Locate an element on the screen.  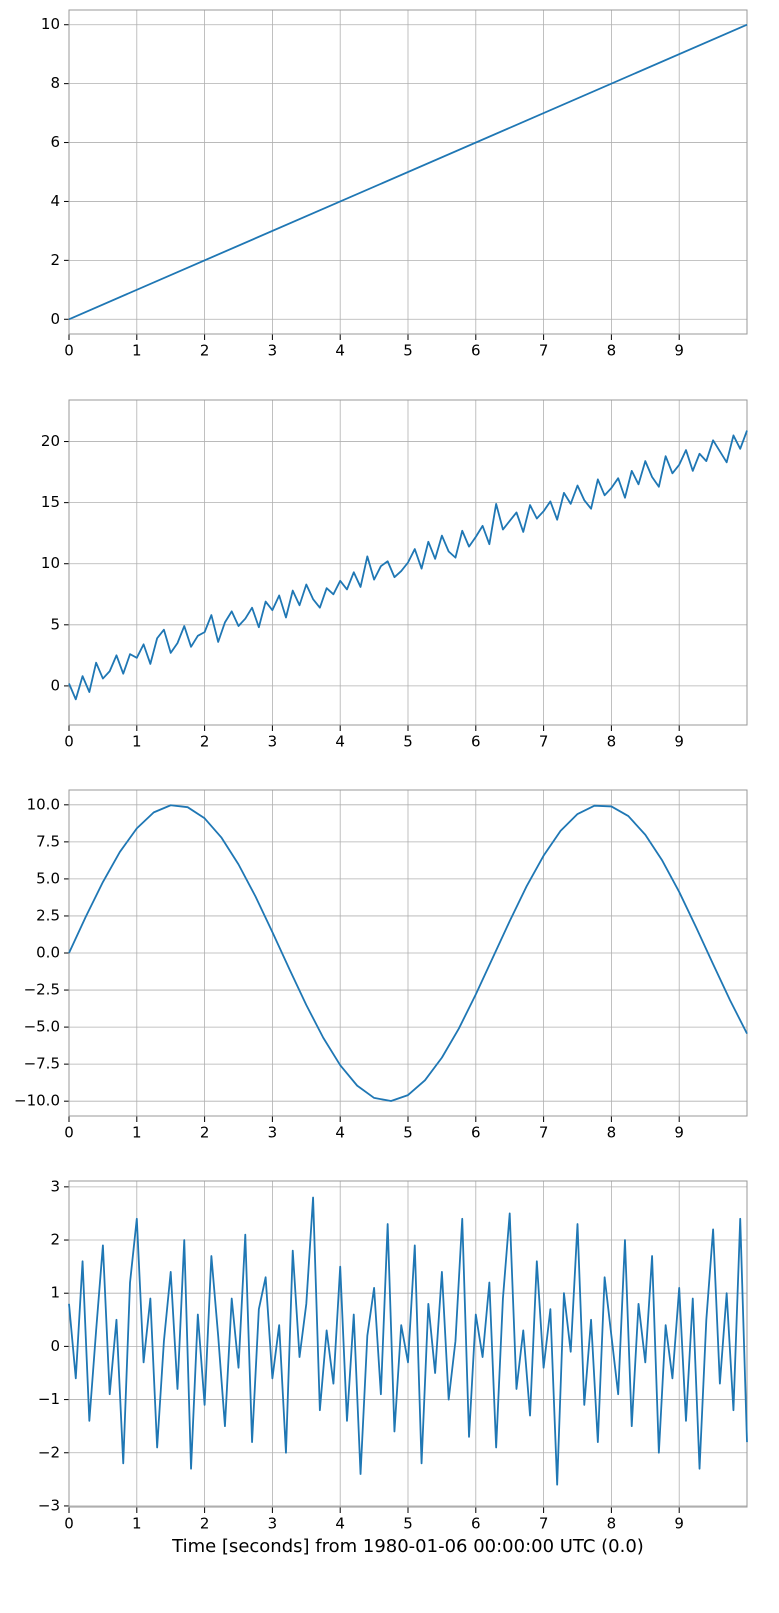
y-tick-label: 4 is located at coordinates (55, 201).